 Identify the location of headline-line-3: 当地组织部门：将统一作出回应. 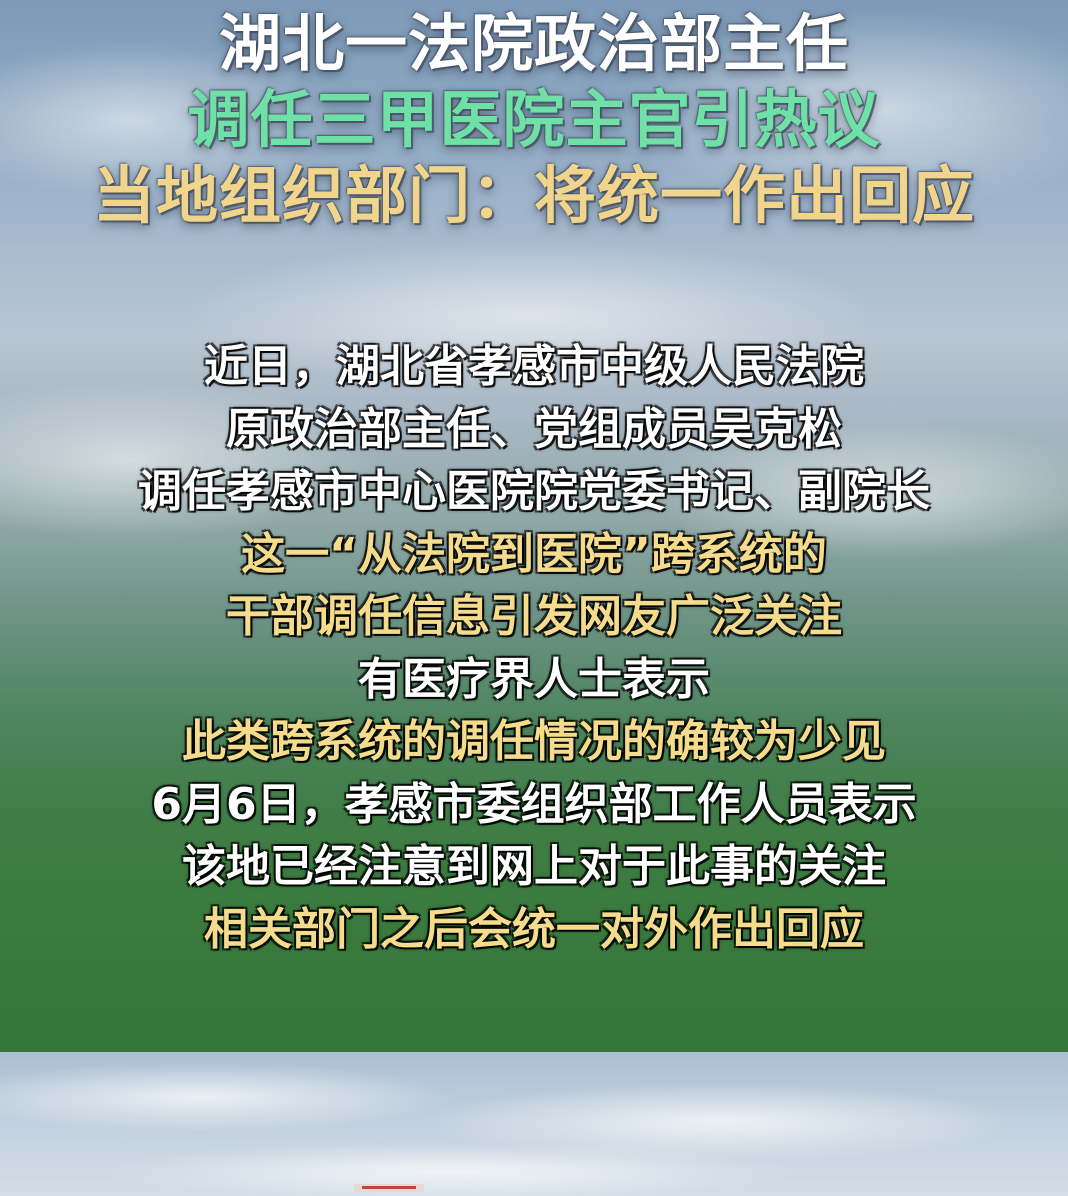
(534, 196).